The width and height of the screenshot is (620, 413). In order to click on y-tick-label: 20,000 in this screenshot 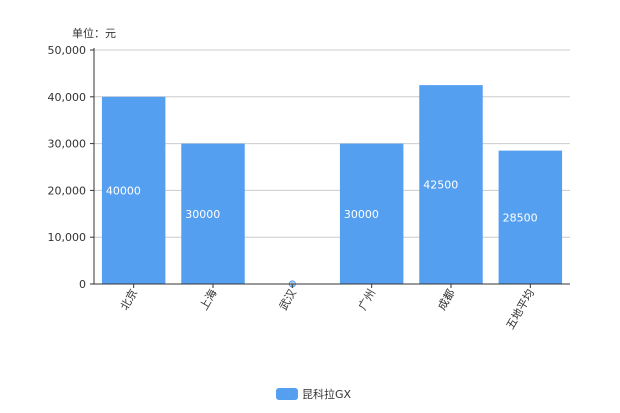, I will do `click(67, 190)`.